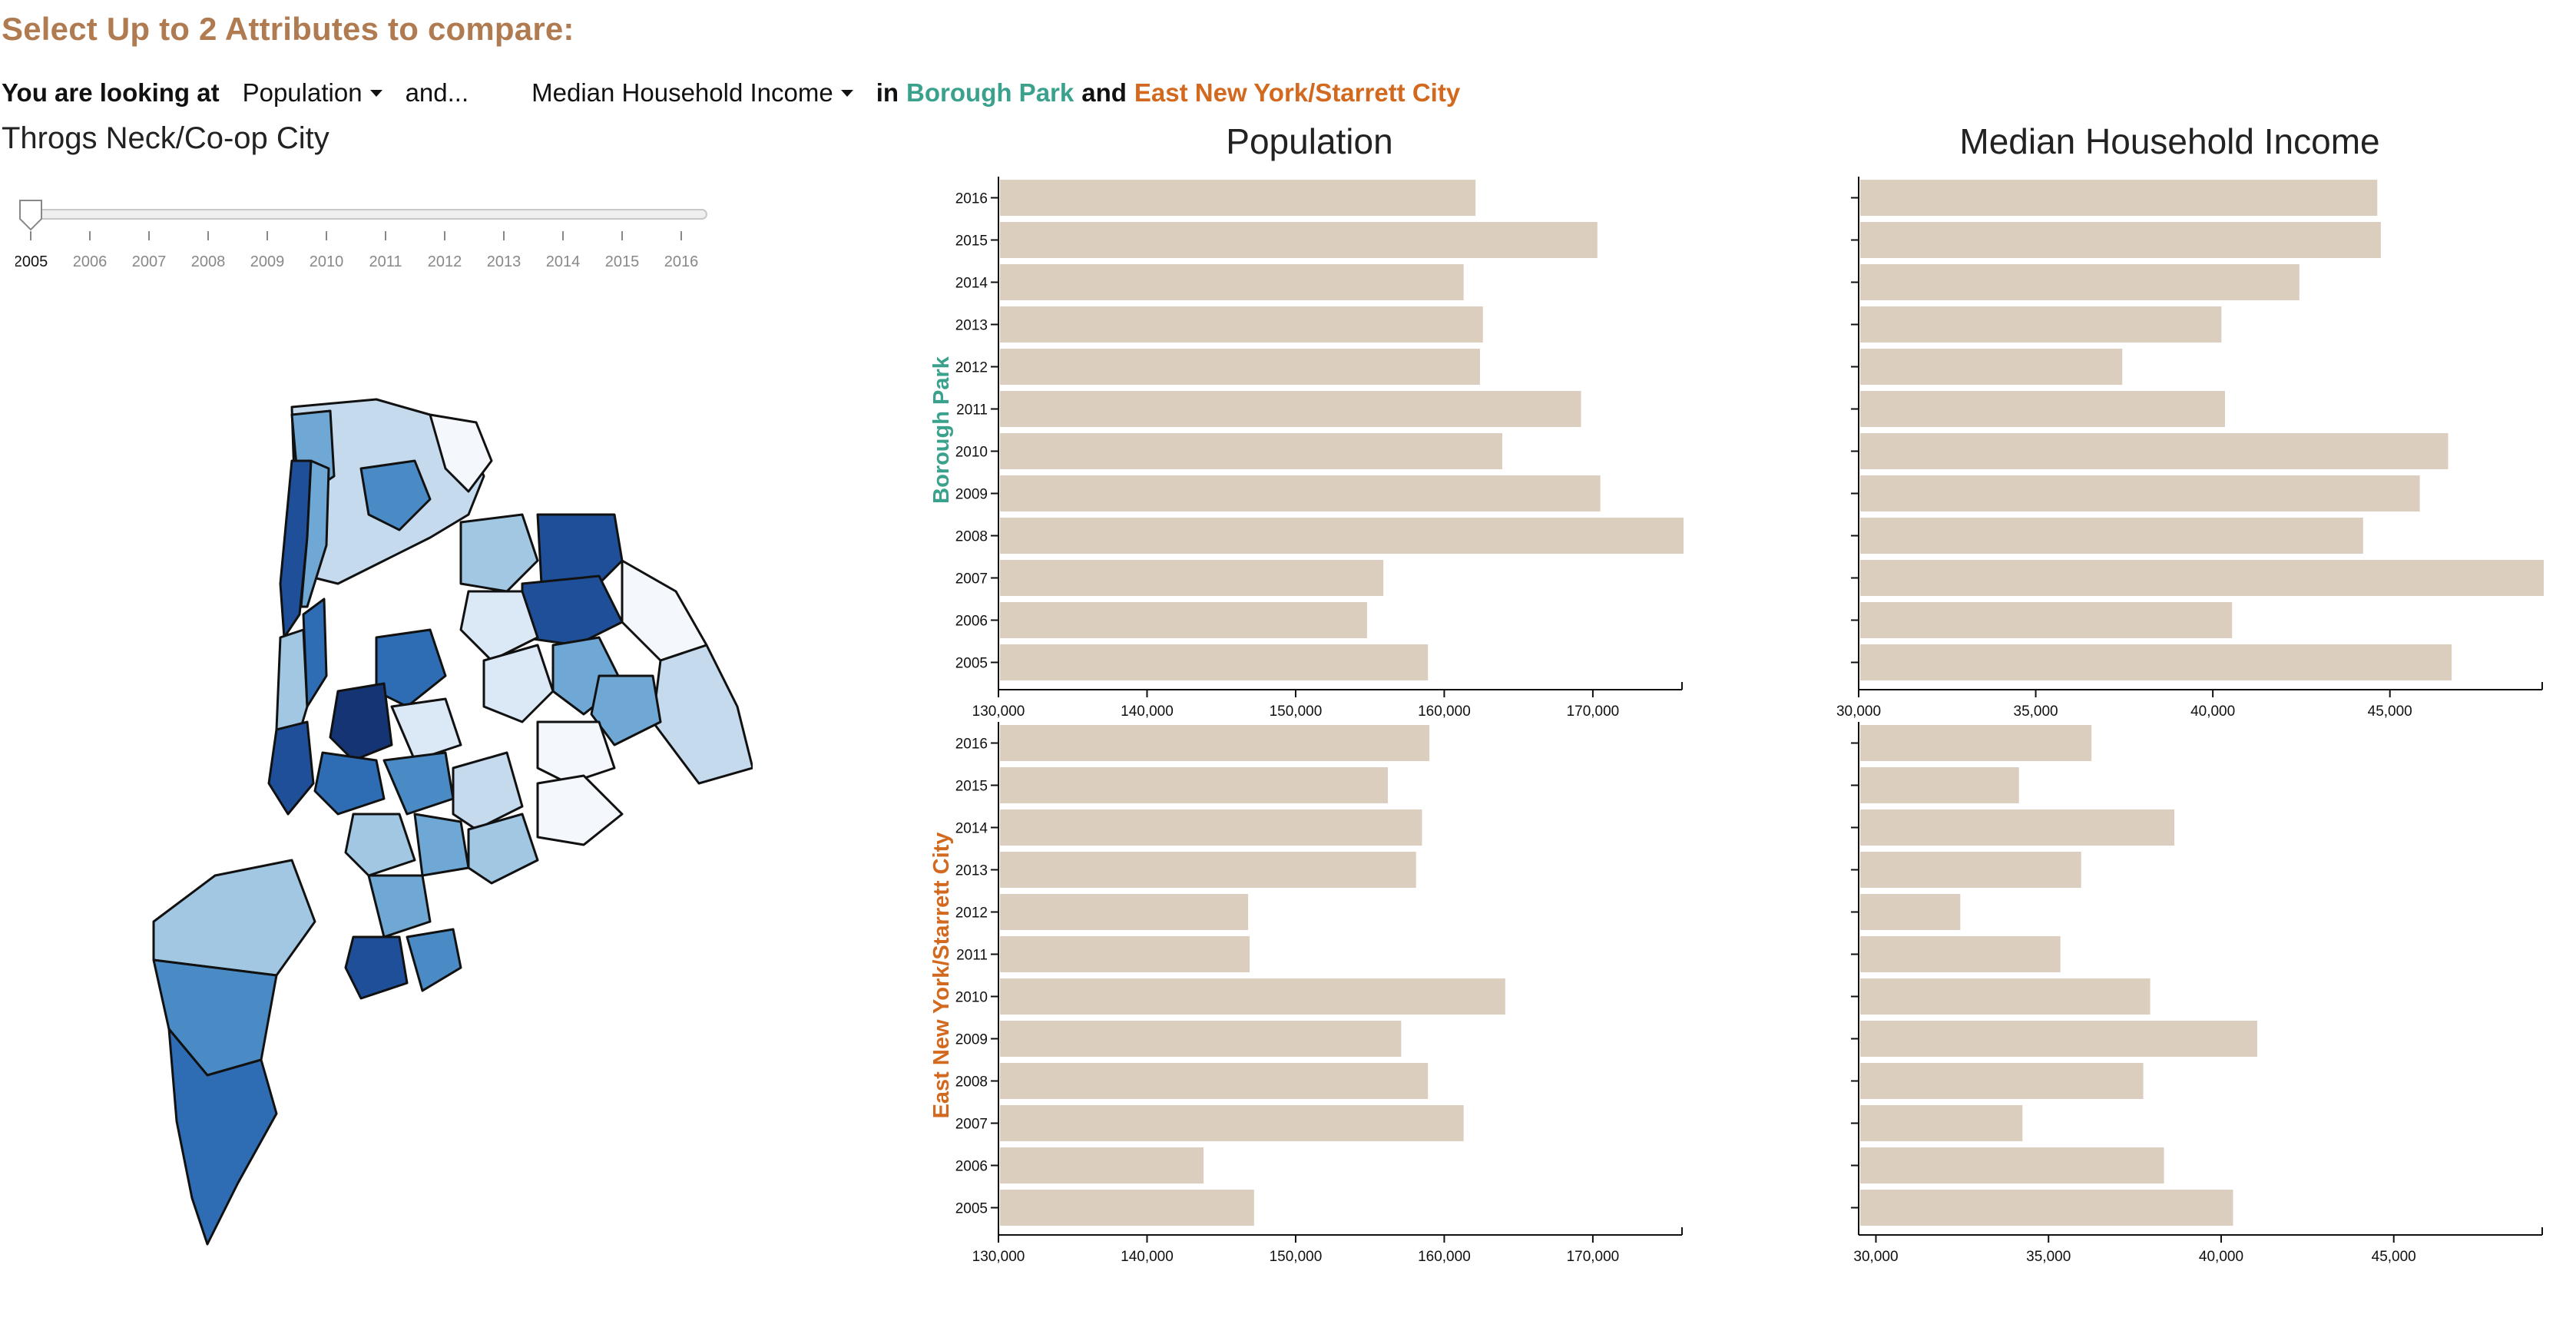 Image resolution: width=2576 pixels, height=1344 pixels. What do you see at coordinates (32, 261) in the screenshot?
I see `slider-year-label: 2005` at bounding box center [32, 261].